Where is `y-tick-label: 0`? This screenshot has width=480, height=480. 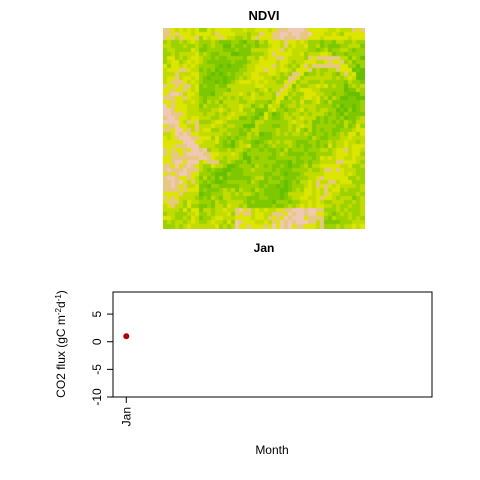 y-tick-label: 0 is located at coordinates (97, 341).